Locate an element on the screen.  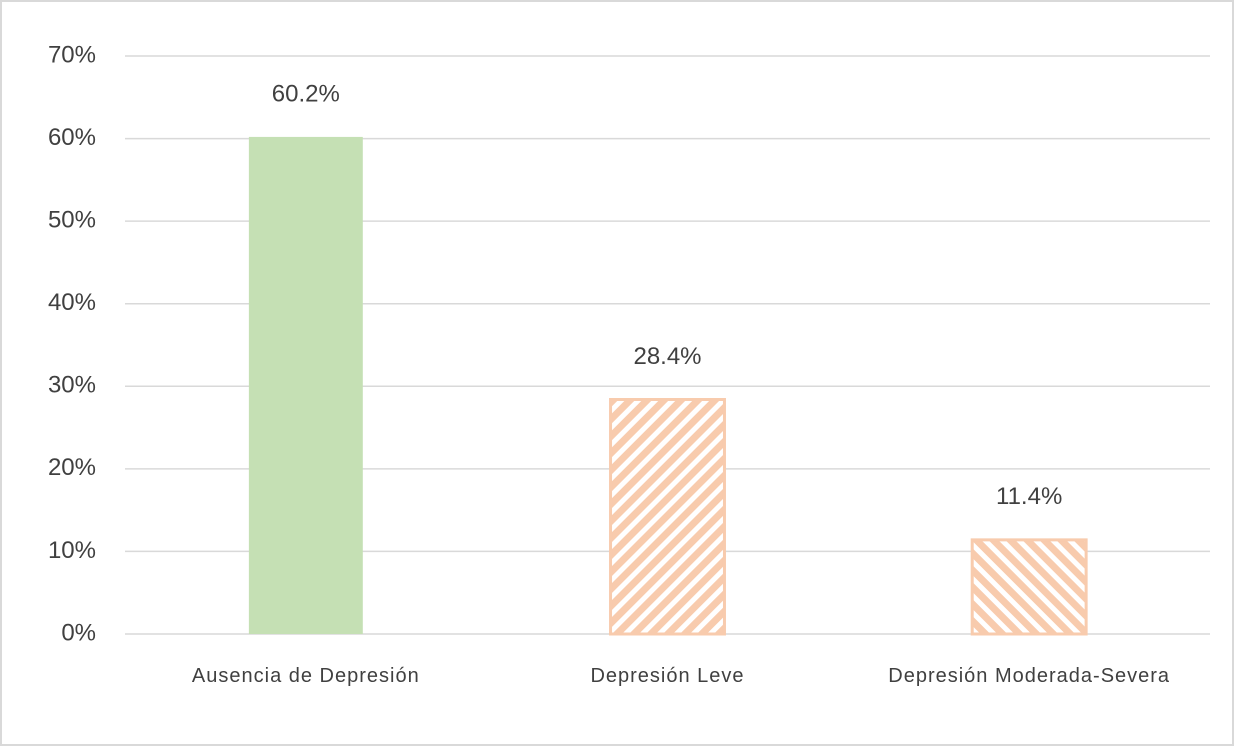
y-tick-label: 50% is located at coordinates (72, 219).